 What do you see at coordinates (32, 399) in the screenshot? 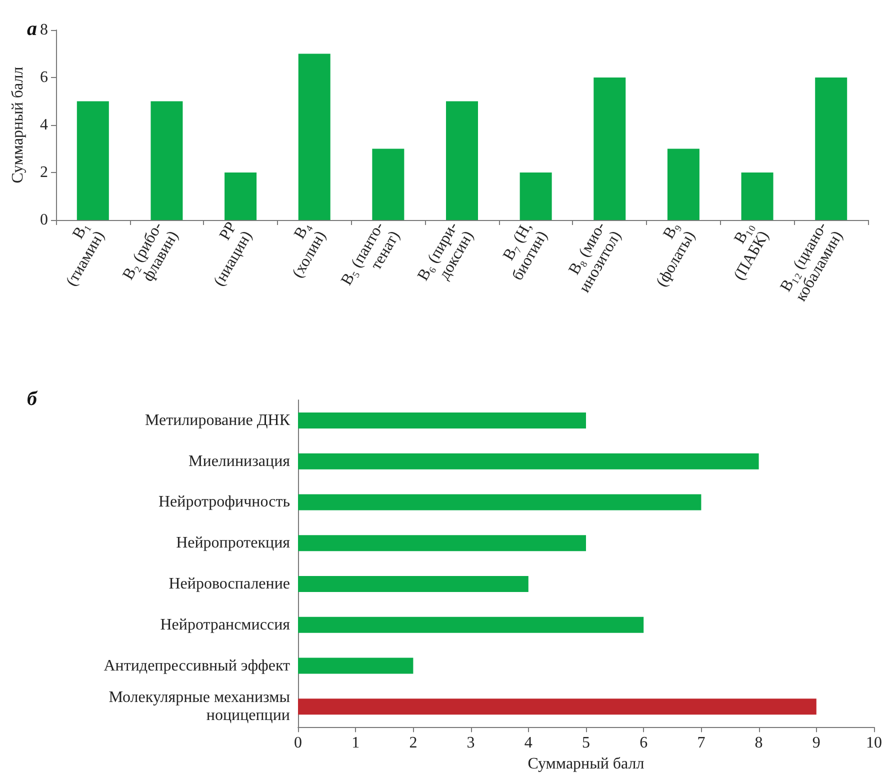
I see `text: б` at bounding box center [32, 399].